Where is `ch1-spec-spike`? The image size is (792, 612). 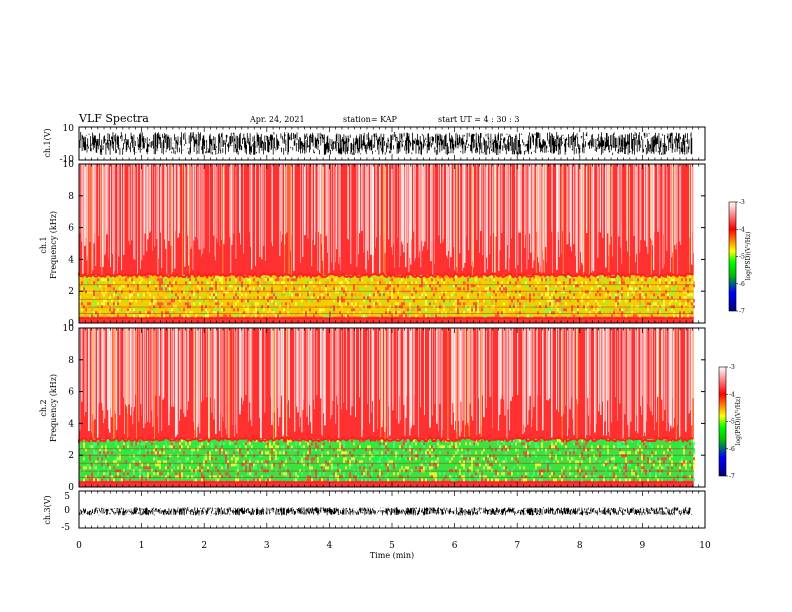
ch1-spec-spike is located at coordinates (629, 220).